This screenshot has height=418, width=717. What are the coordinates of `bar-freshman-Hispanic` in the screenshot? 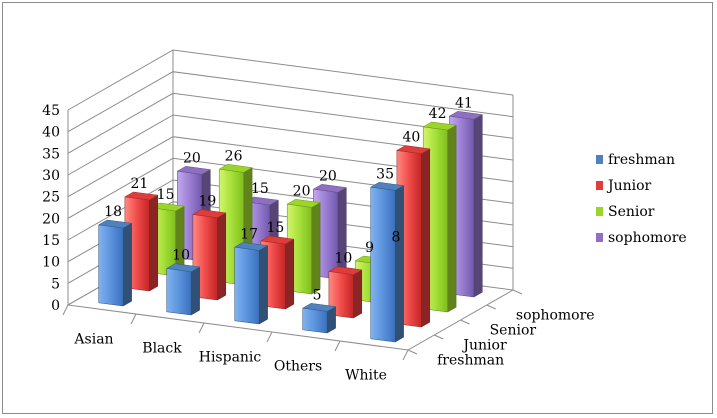 It's located at (251, 283).